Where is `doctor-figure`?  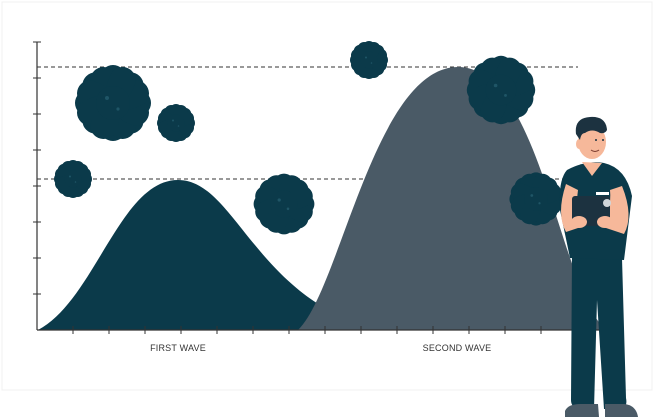
doctor-figure is located at coordinates (598, 266).